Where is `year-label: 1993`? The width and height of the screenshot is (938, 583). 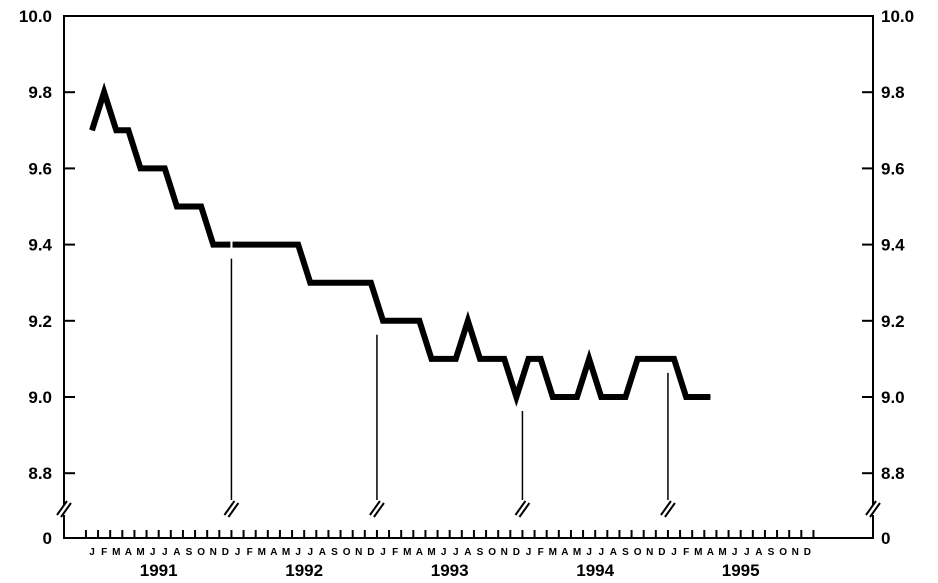 year-label: 1993 is located at coordinates (450, 570).